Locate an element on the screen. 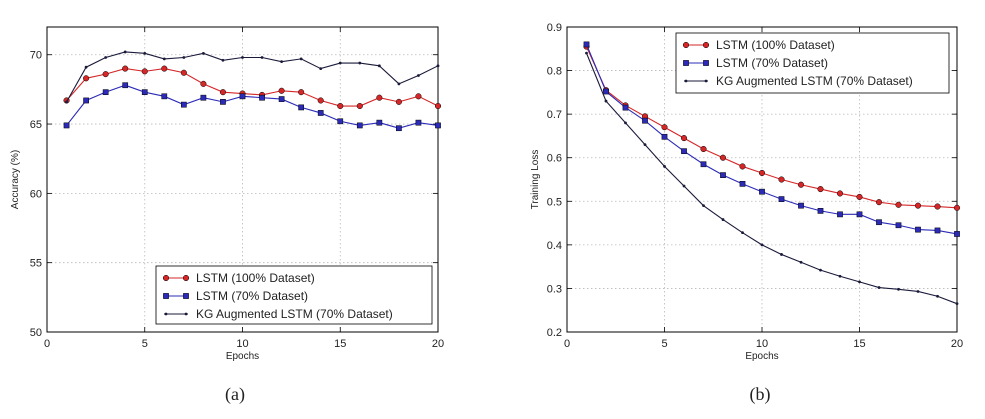  y-tick-label: 0.2 is located at coordinates (554, 333).